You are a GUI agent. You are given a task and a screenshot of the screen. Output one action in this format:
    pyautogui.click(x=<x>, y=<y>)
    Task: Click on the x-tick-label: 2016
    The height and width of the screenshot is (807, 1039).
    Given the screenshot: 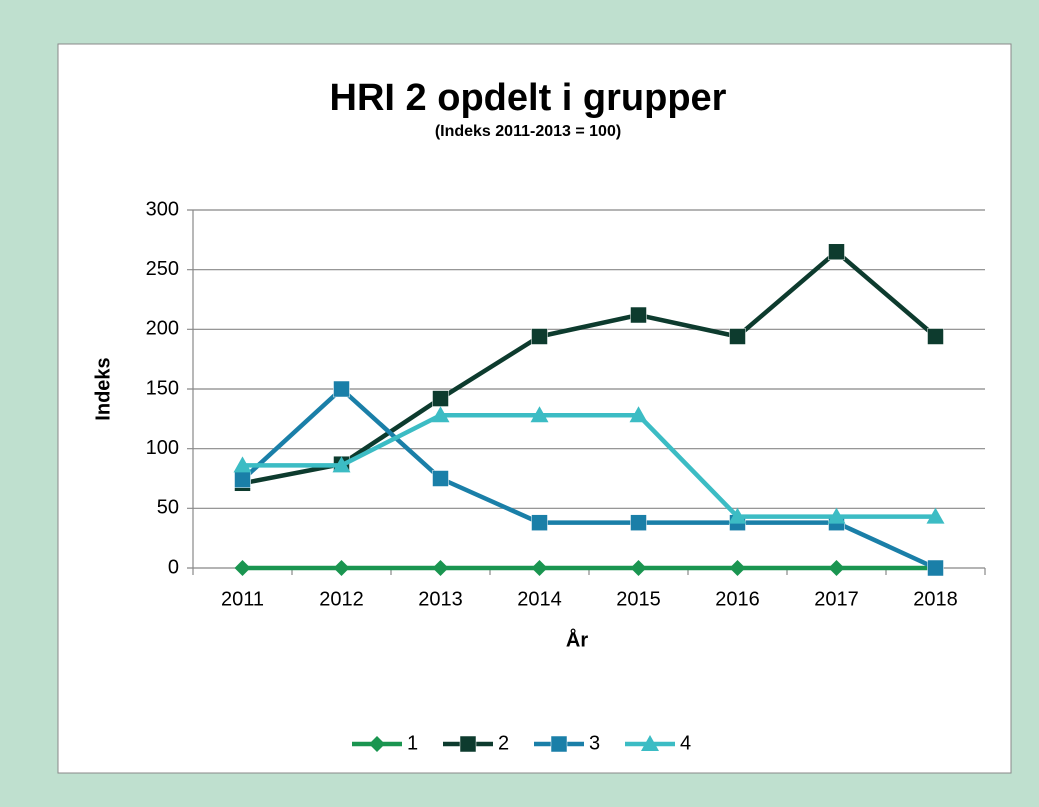 What is the action you would take?
    pyautogui.click(x=737, y=599)
    